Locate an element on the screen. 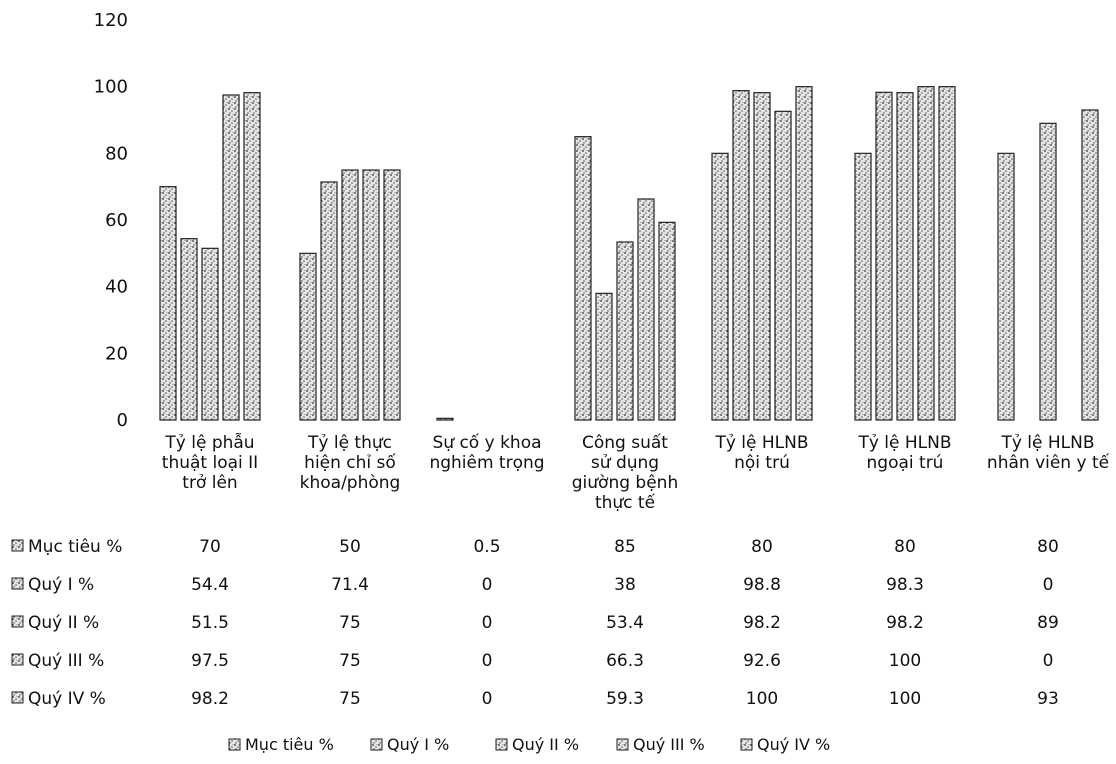 The image size is (1116, 764). table-cell: 89 is located at coordinates (1048, 623).